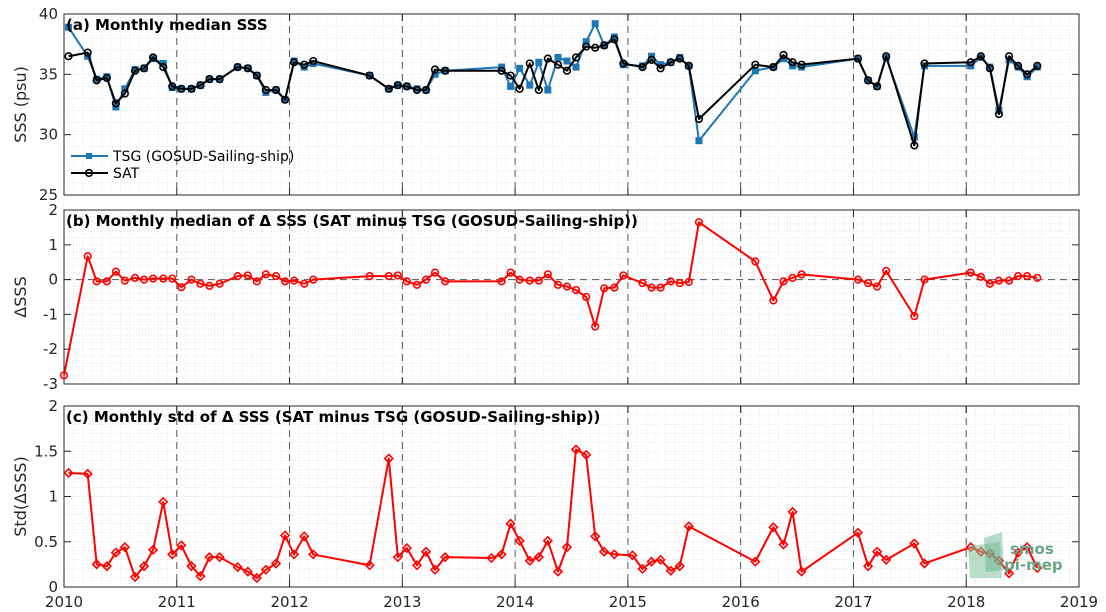 This screenshot has width=1106, height=612. I want to click on x-tick-label: 2016, so click(741, 602).